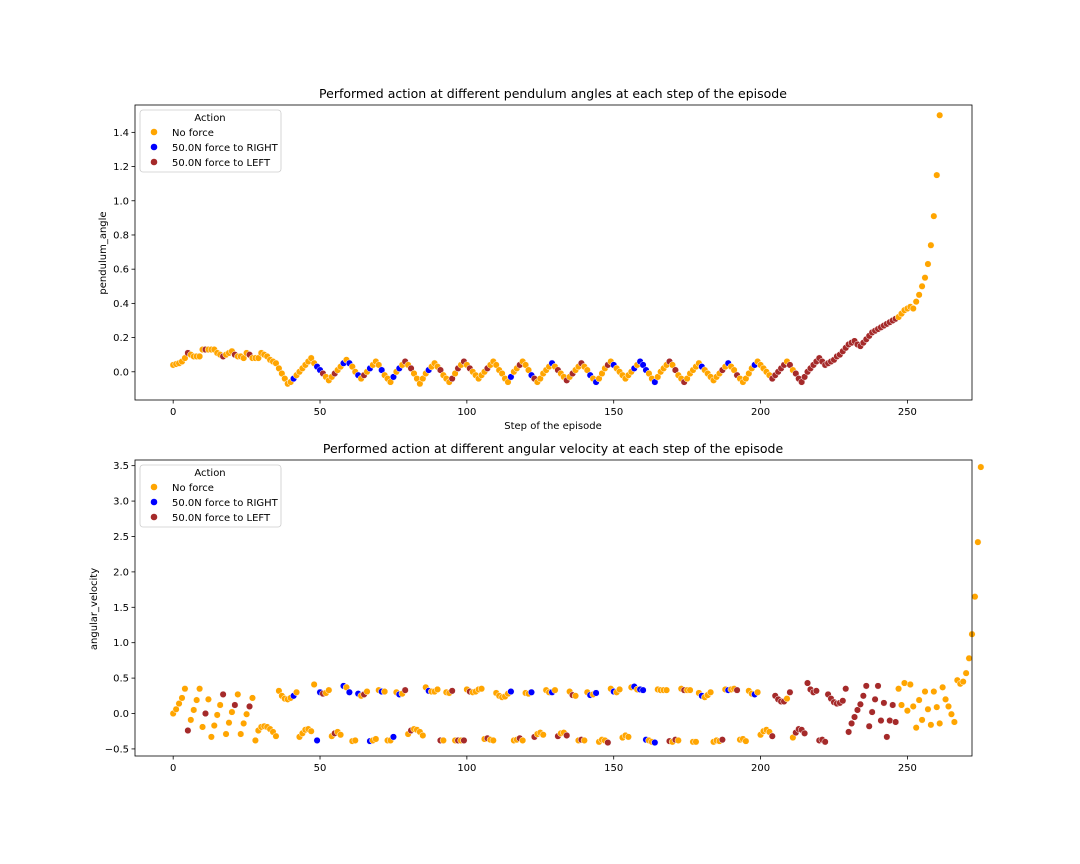 This screenshot has height=864, width=1080. What do you see at coordinates (225, 148) in the screenshot?
I see `chart-top-legend-label-right: 50.0N force to RIGHT` at bounding box center [225, 148].